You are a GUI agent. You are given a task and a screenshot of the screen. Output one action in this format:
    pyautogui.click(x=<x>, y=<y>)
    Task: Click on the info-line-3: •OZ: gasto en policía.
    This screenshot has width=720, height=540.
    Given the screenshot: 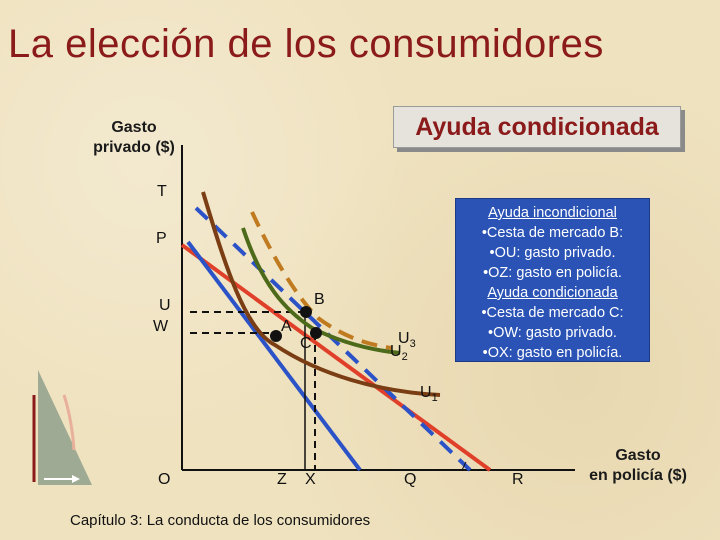 What is the action you would take?
    pyautogui.click(x=552, y=273)
    